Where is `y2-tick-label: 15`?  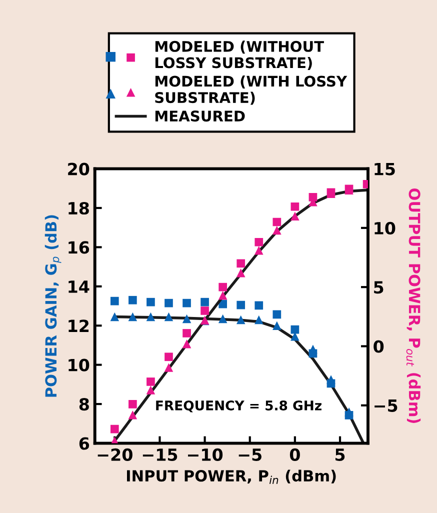
y2-tick-label: 15 is located at coordinates (384, 169).